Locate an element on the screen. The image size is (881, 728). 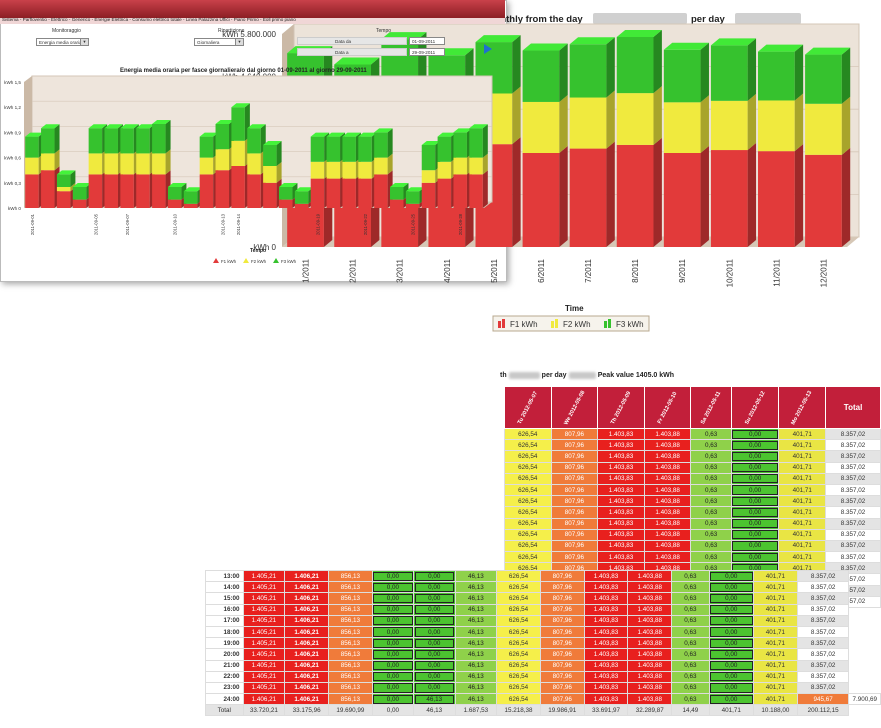
legend-swatch is located at coordinates (605, 324).